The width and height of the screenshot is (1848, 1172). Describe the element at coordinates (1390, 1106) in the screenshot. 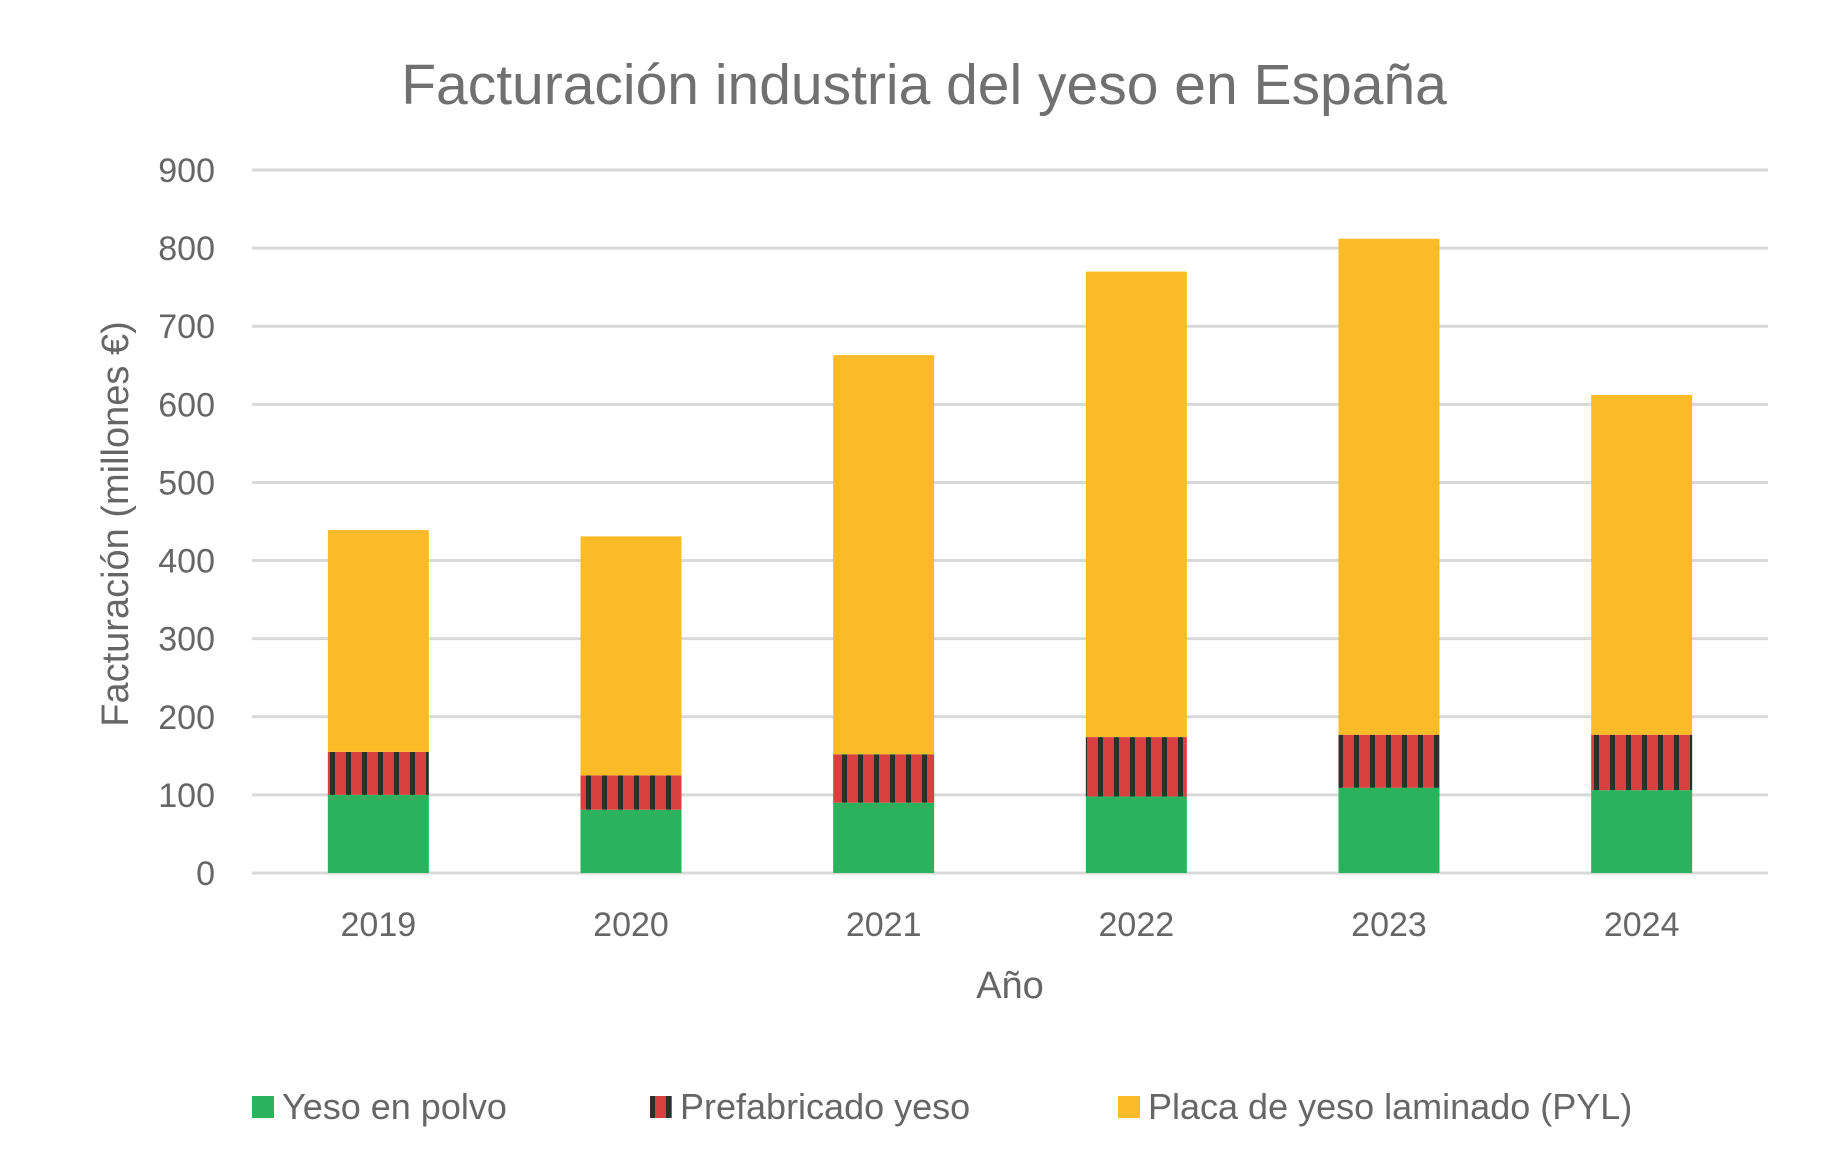

I see `legend-label: Placa de yeso laminado (PYL)` at that location.